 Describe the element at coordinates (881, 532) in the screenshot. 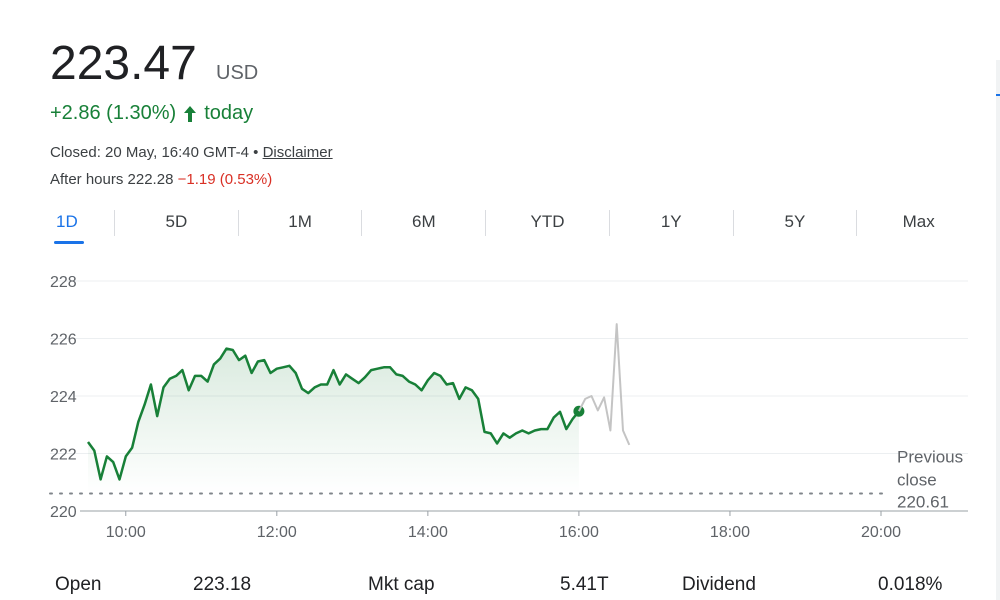

I see `x-tick-label: 20:00` at that location.